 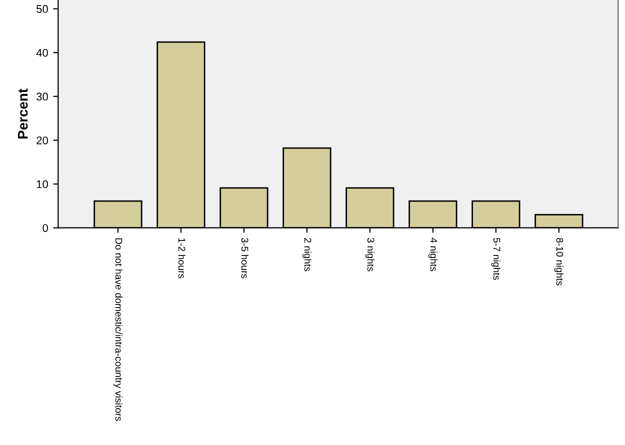 I want to click on y-tick-label: 20, so click(x=42, y=140).